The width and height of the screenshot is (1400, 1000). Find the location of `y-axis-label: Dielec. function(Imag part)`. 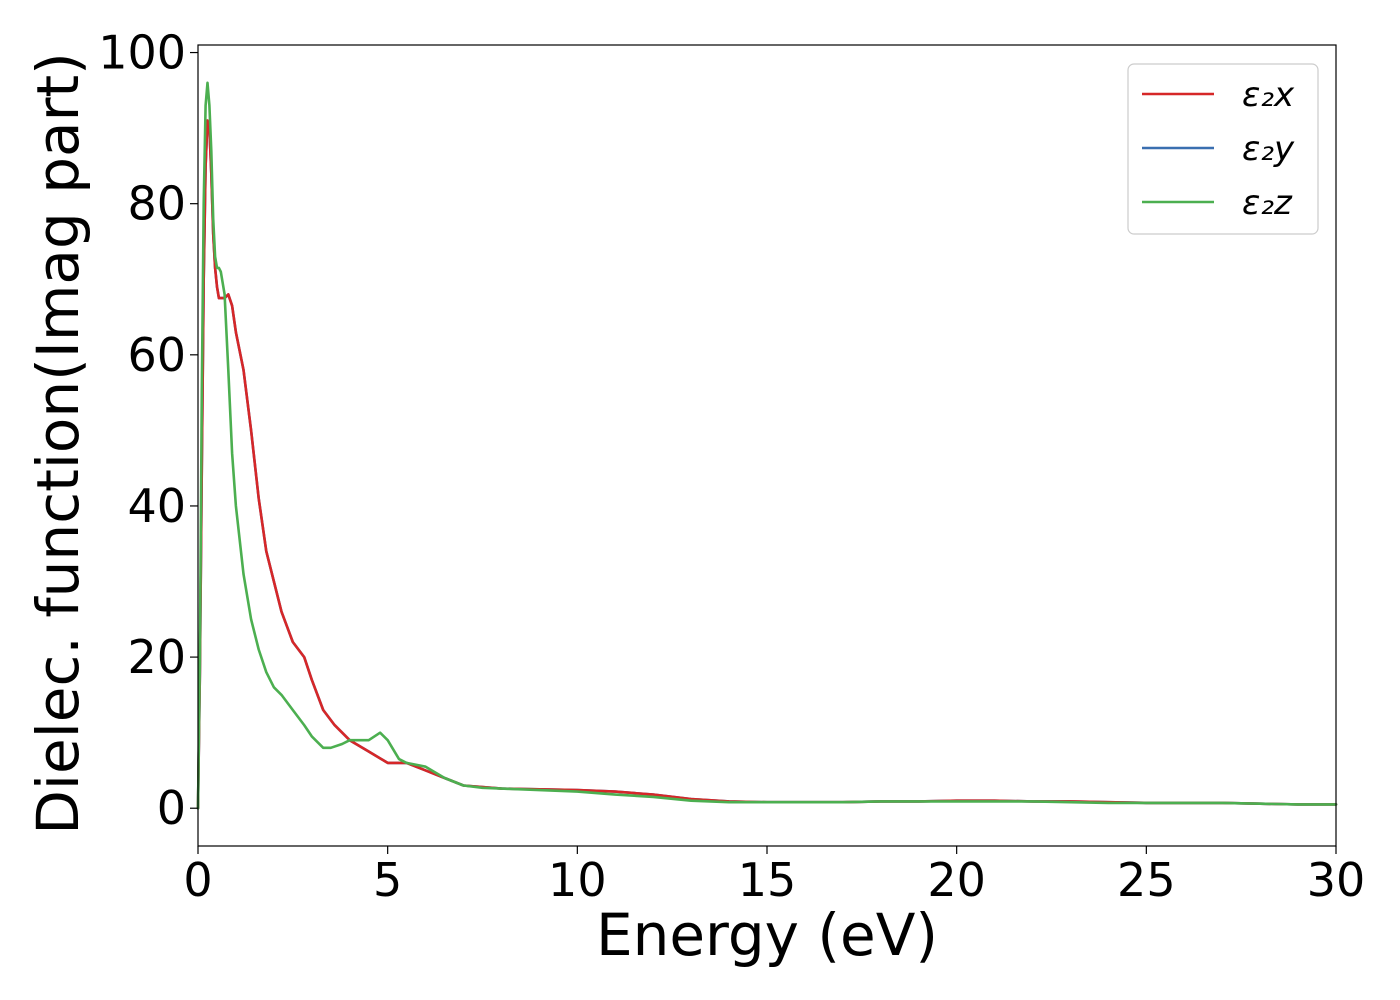

y-axis-label: Dielec. function(Imag part) is located at coordinates (58, 443).